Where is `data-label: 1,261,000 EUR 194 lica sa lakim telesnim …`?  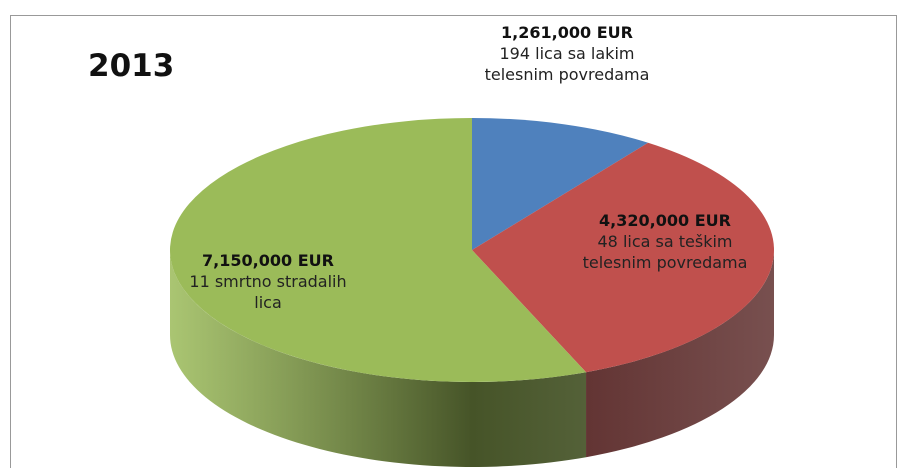 data-label: 1,261,000 EUR 194 lica sa lakim telesnim … is located at coordinates (567, 53).